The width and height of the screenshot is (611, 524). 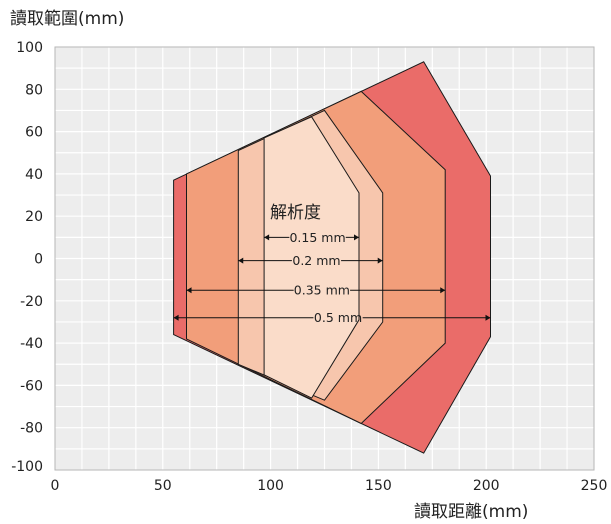 What do you see at coordinates (34, 217) in the screenshot?
I see `y-tick-label: 20` at bounding box center [34, 217].